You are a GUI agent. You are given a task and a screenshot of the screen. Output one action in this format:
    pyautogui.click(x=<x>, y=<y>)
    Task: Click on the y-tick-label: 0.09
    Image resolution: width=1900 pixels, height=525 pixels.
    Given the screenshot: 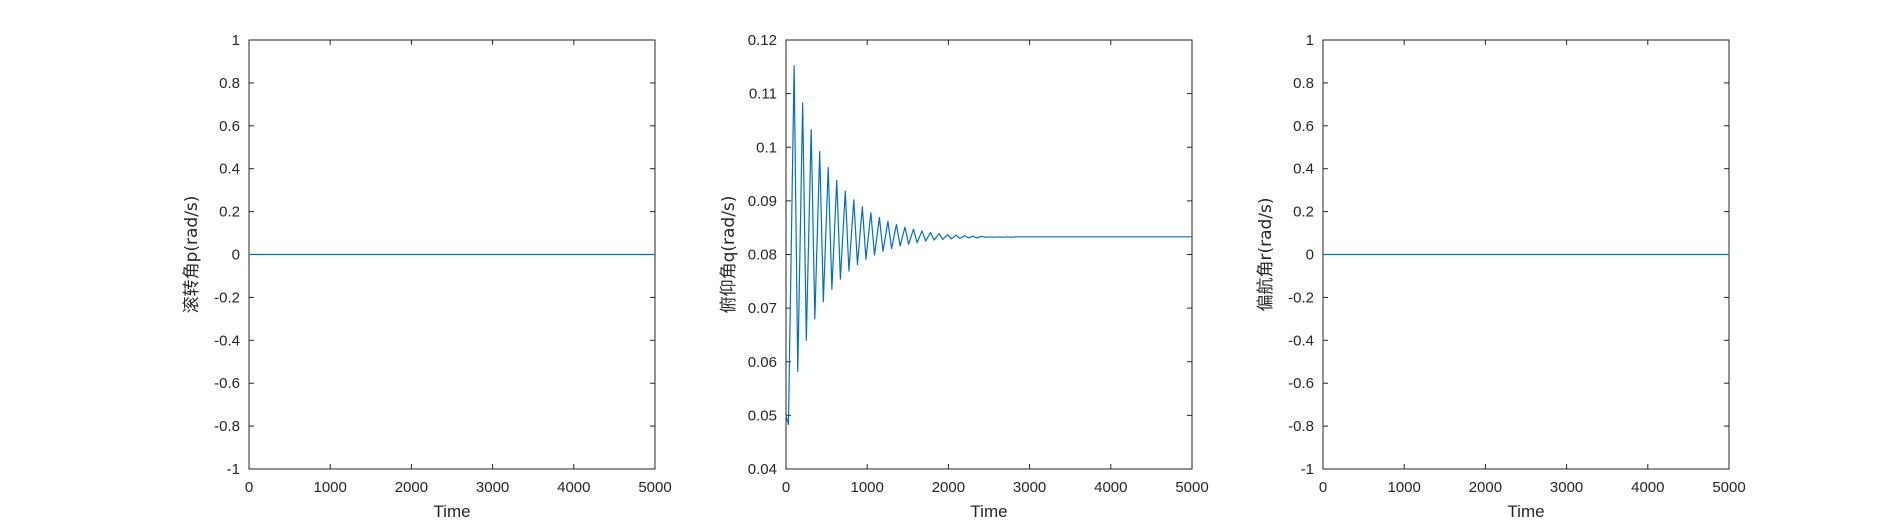 What is the action you would take?
    pyautogui.click(x=762, y=201)
    